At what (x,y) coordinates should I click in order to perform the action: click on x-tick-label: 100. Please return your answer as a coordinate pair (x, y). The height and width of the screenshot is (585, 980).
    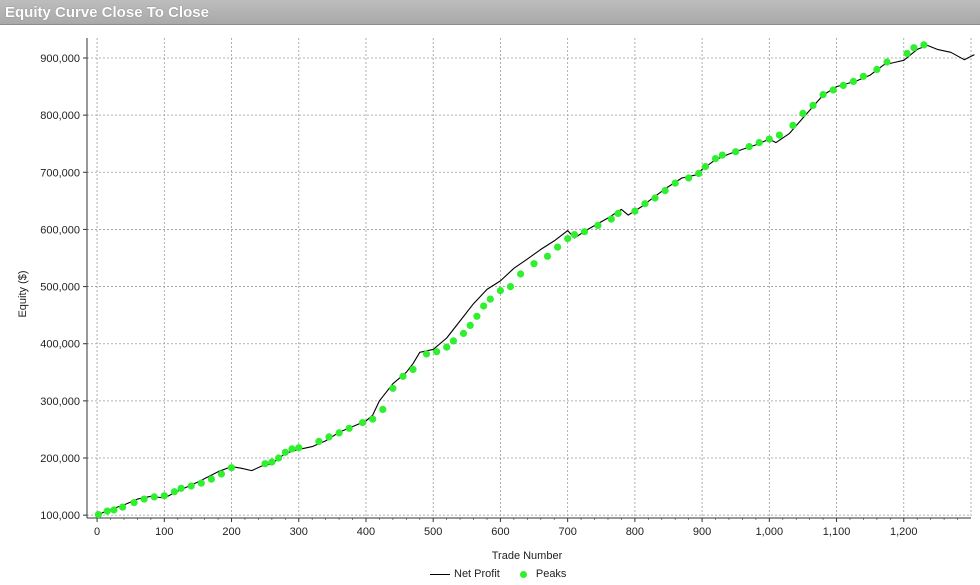
    Looking at the image, I should click on (164, 532).